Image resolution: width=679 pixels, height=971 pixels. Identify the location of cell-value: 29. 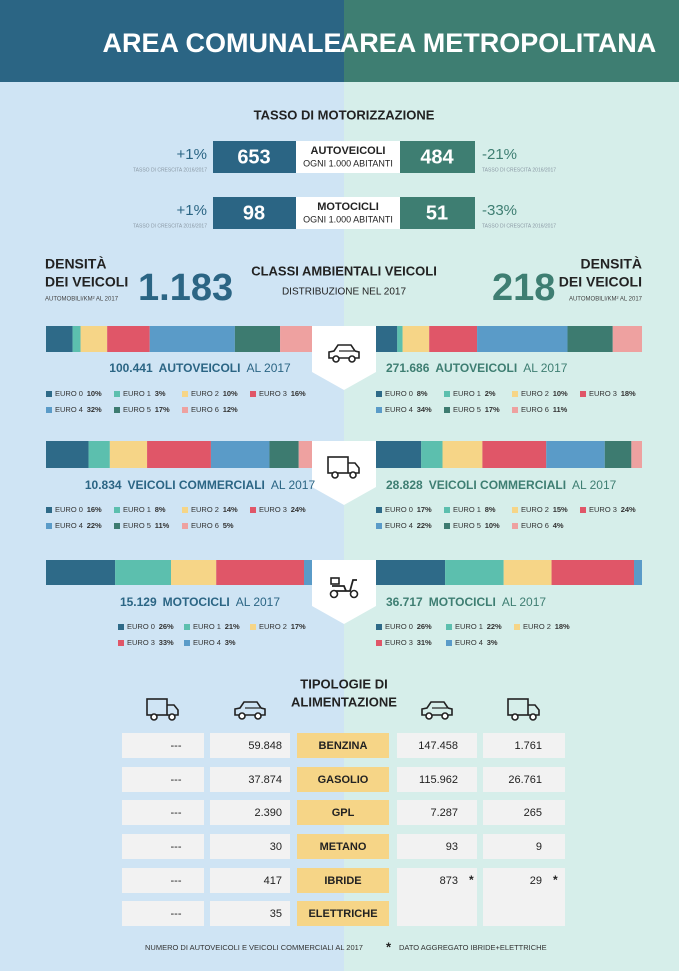
(536, 881).